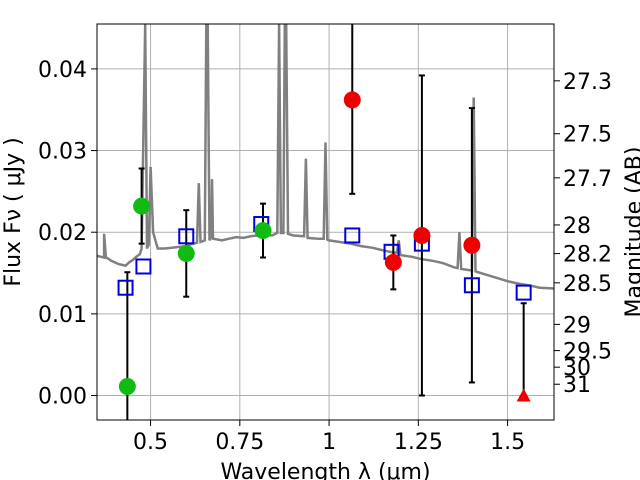  What do you see at coordinates (13, 211) in the screenshot?
I see `y-axis-label: Flux Fν ( μJy )` at bounding box center [13, 211].